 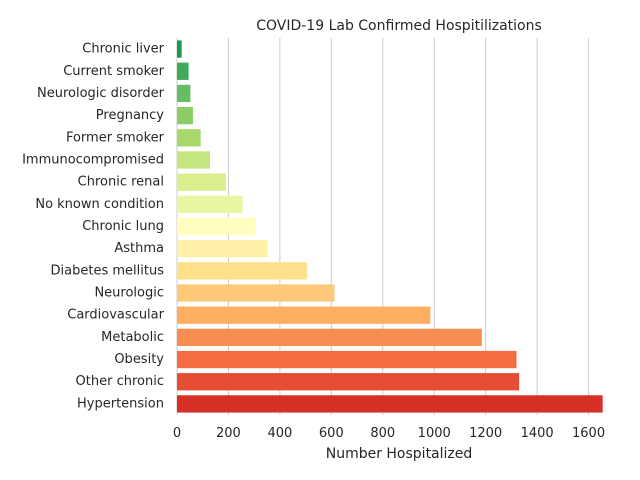 I want to click on category-label: Hypertension, so click(x=120, y=403).